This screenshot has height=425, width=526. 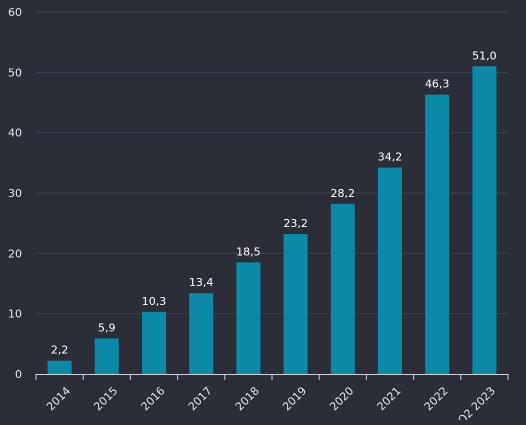 I want to click on x-tick-label-2019: 2019, so click(x=294, y=398).